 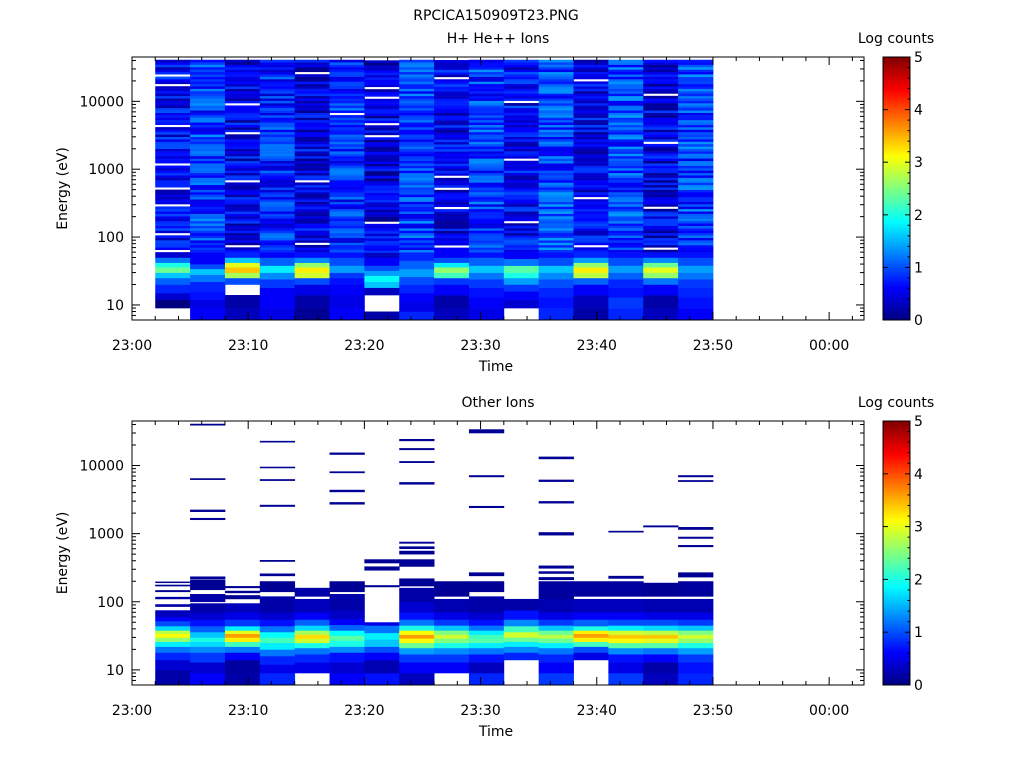 What do you see at coordinates (896, 553) in the screenshot?
I see `colorbar-frame` at bounding box center [896, 553].